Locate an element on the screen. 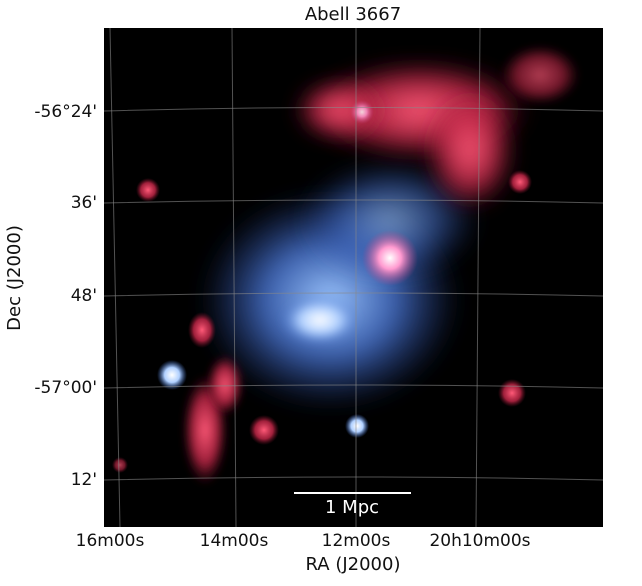 The width and height of the screenshot is (642, 586). title: Abell 3667 is located at coordinates (353, 14).